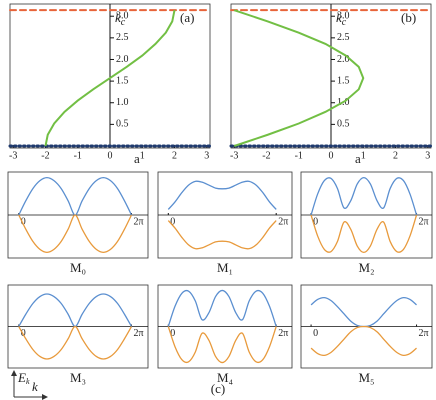 The height and width of the screenshot is (400, 436). I want to click on hint-x-label: k, so click(35, 386).